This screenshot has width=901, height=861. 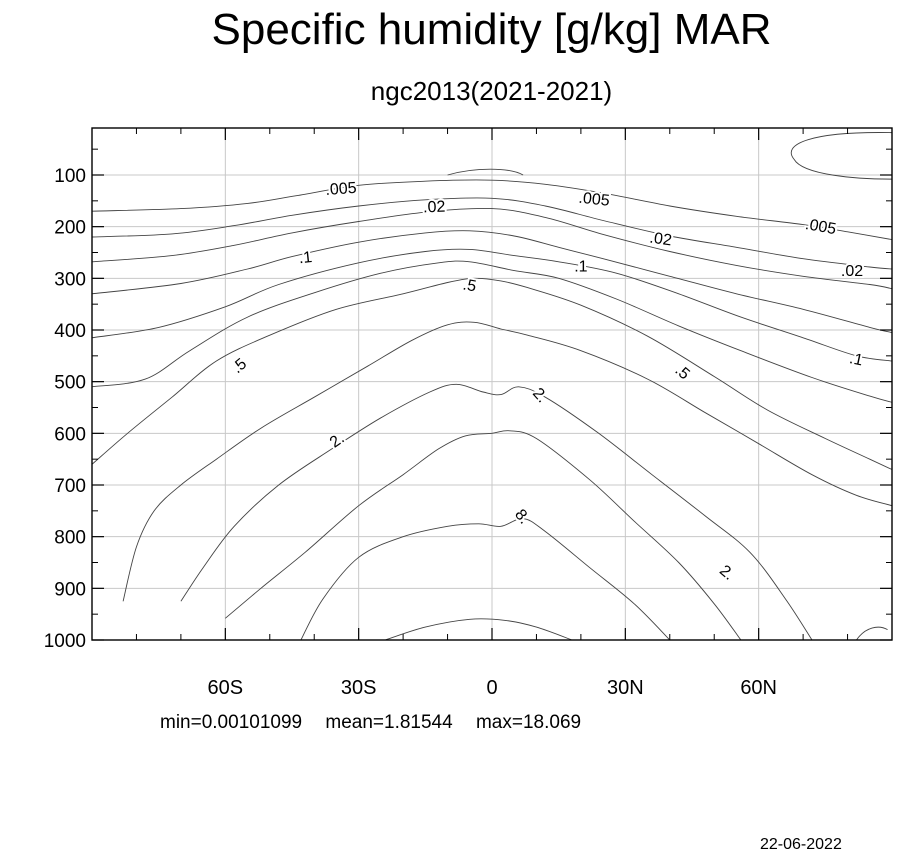 I want to click on contour-line-0p005, so click(x=492, y=210).